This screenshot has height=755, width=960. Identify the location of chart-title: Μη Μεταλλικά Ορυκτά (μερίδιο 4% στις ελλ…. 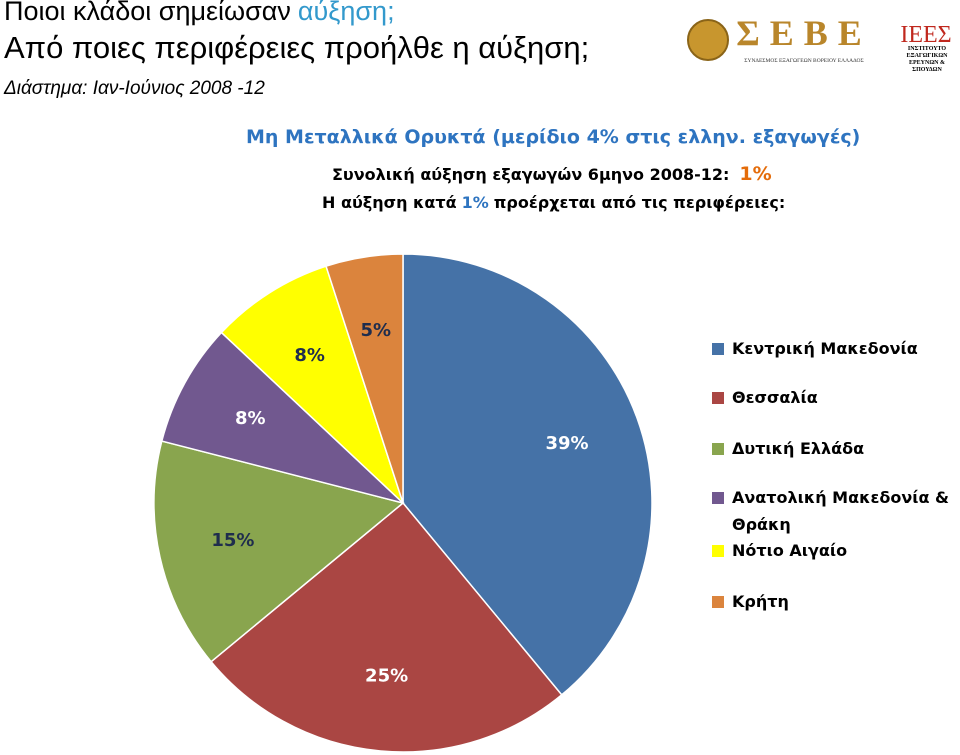
(553, 137).